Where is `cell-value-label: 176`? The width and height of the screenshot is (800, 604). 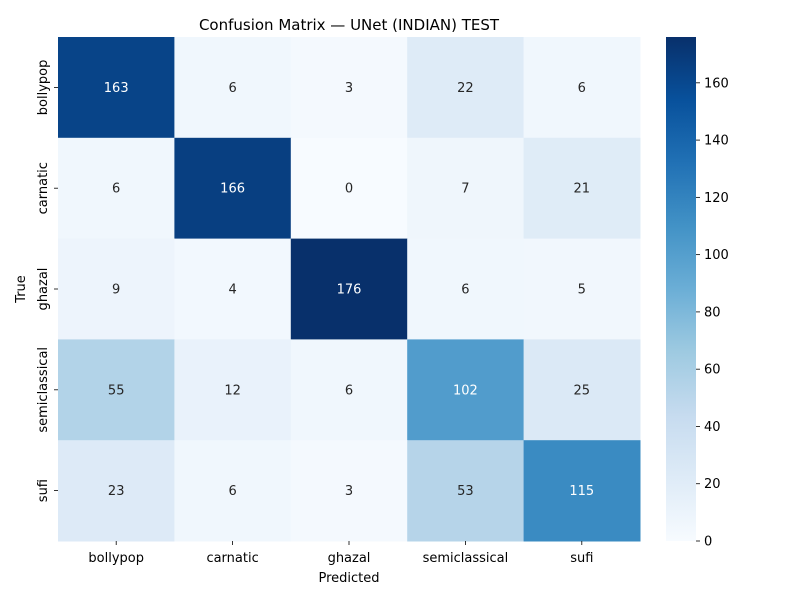
cell-value-label: 176 is located at coordinates (349, 290).